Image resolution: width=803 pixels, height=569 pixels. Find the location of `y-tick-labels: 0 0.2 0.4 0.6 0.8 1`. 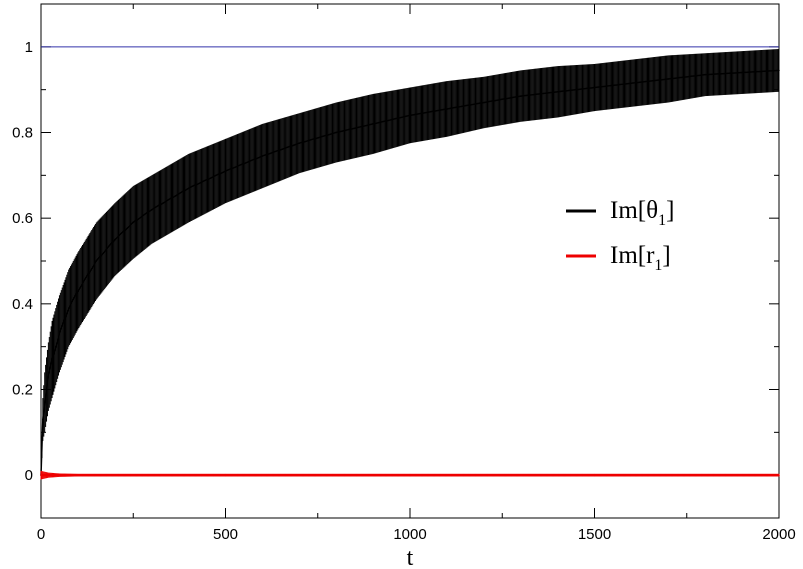

y-tick-labels: 0 0.2 0.4 0.6 0.8 1 is located at coordinates (22, 261).